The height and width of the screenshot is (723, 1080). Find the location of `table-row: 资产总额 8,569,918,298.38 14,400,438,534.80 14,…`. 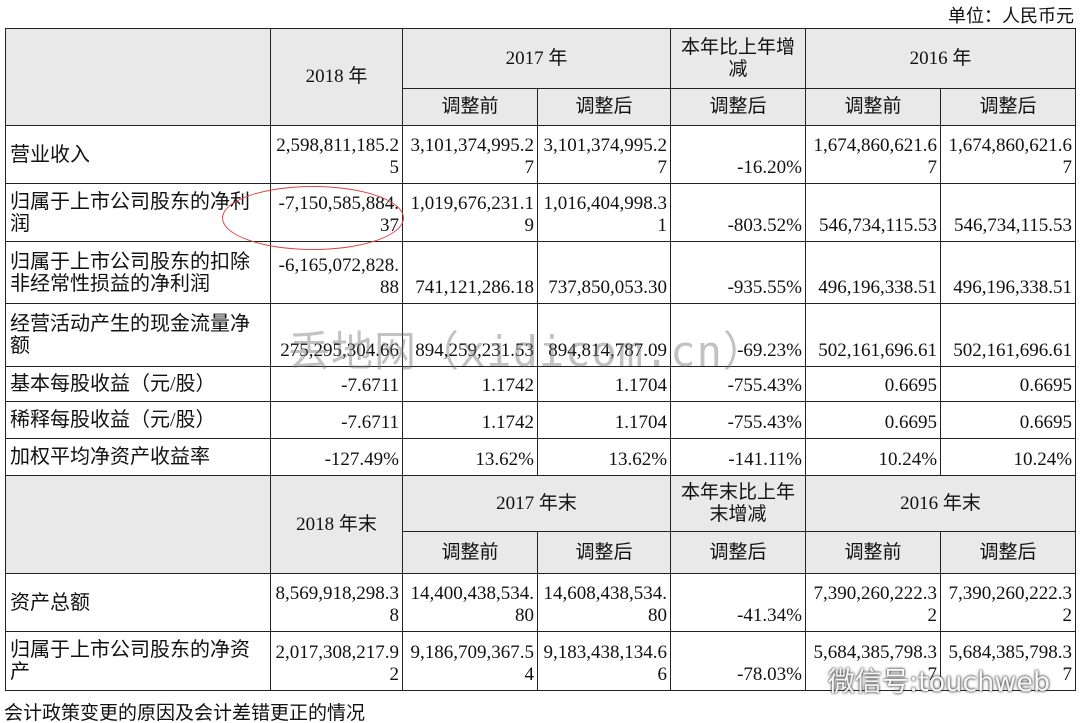

table-row: 资产总额 8,569,918,298.38 14,400,438,534.80 14,… is located at coordinates (541, 602).